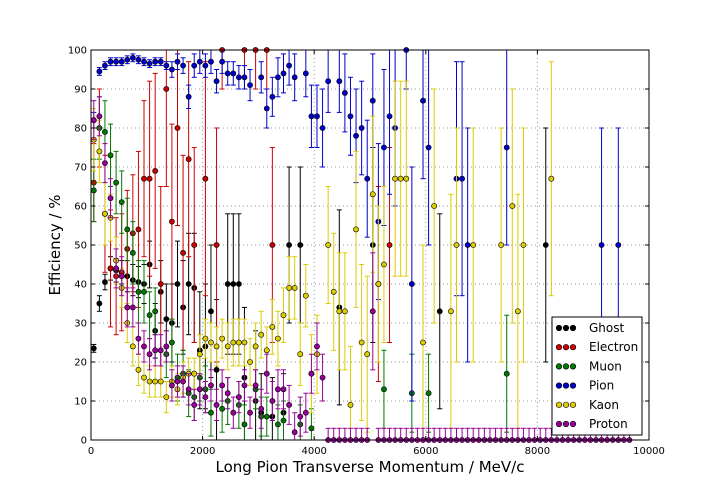 This screenshot has width=720, height=504. What do you see at coordinates (605, 366) in the screenshot?
I see `legend-label: Muon` at bounding box center [605, 366].